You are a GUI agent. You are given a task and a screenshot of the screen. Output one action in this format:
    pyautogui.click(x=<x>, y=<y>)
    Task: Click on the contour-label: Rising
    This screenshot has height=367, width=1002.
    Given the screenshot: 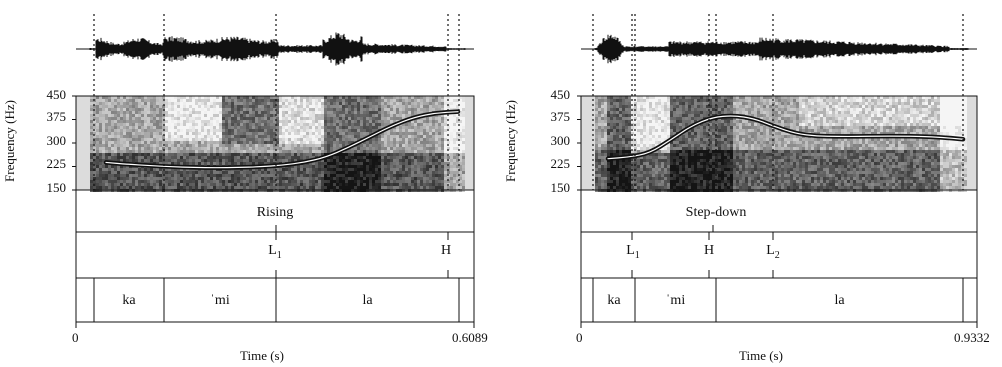 What is the action you would take?
    pyautogui.click(x=275, y=212)
    